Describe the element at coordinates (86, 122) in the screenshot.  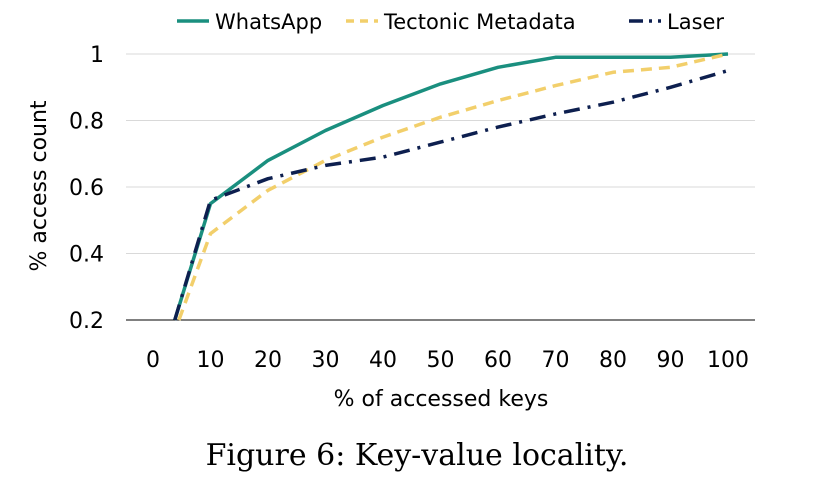
I see `y-tick-label: 0.8` at that location.